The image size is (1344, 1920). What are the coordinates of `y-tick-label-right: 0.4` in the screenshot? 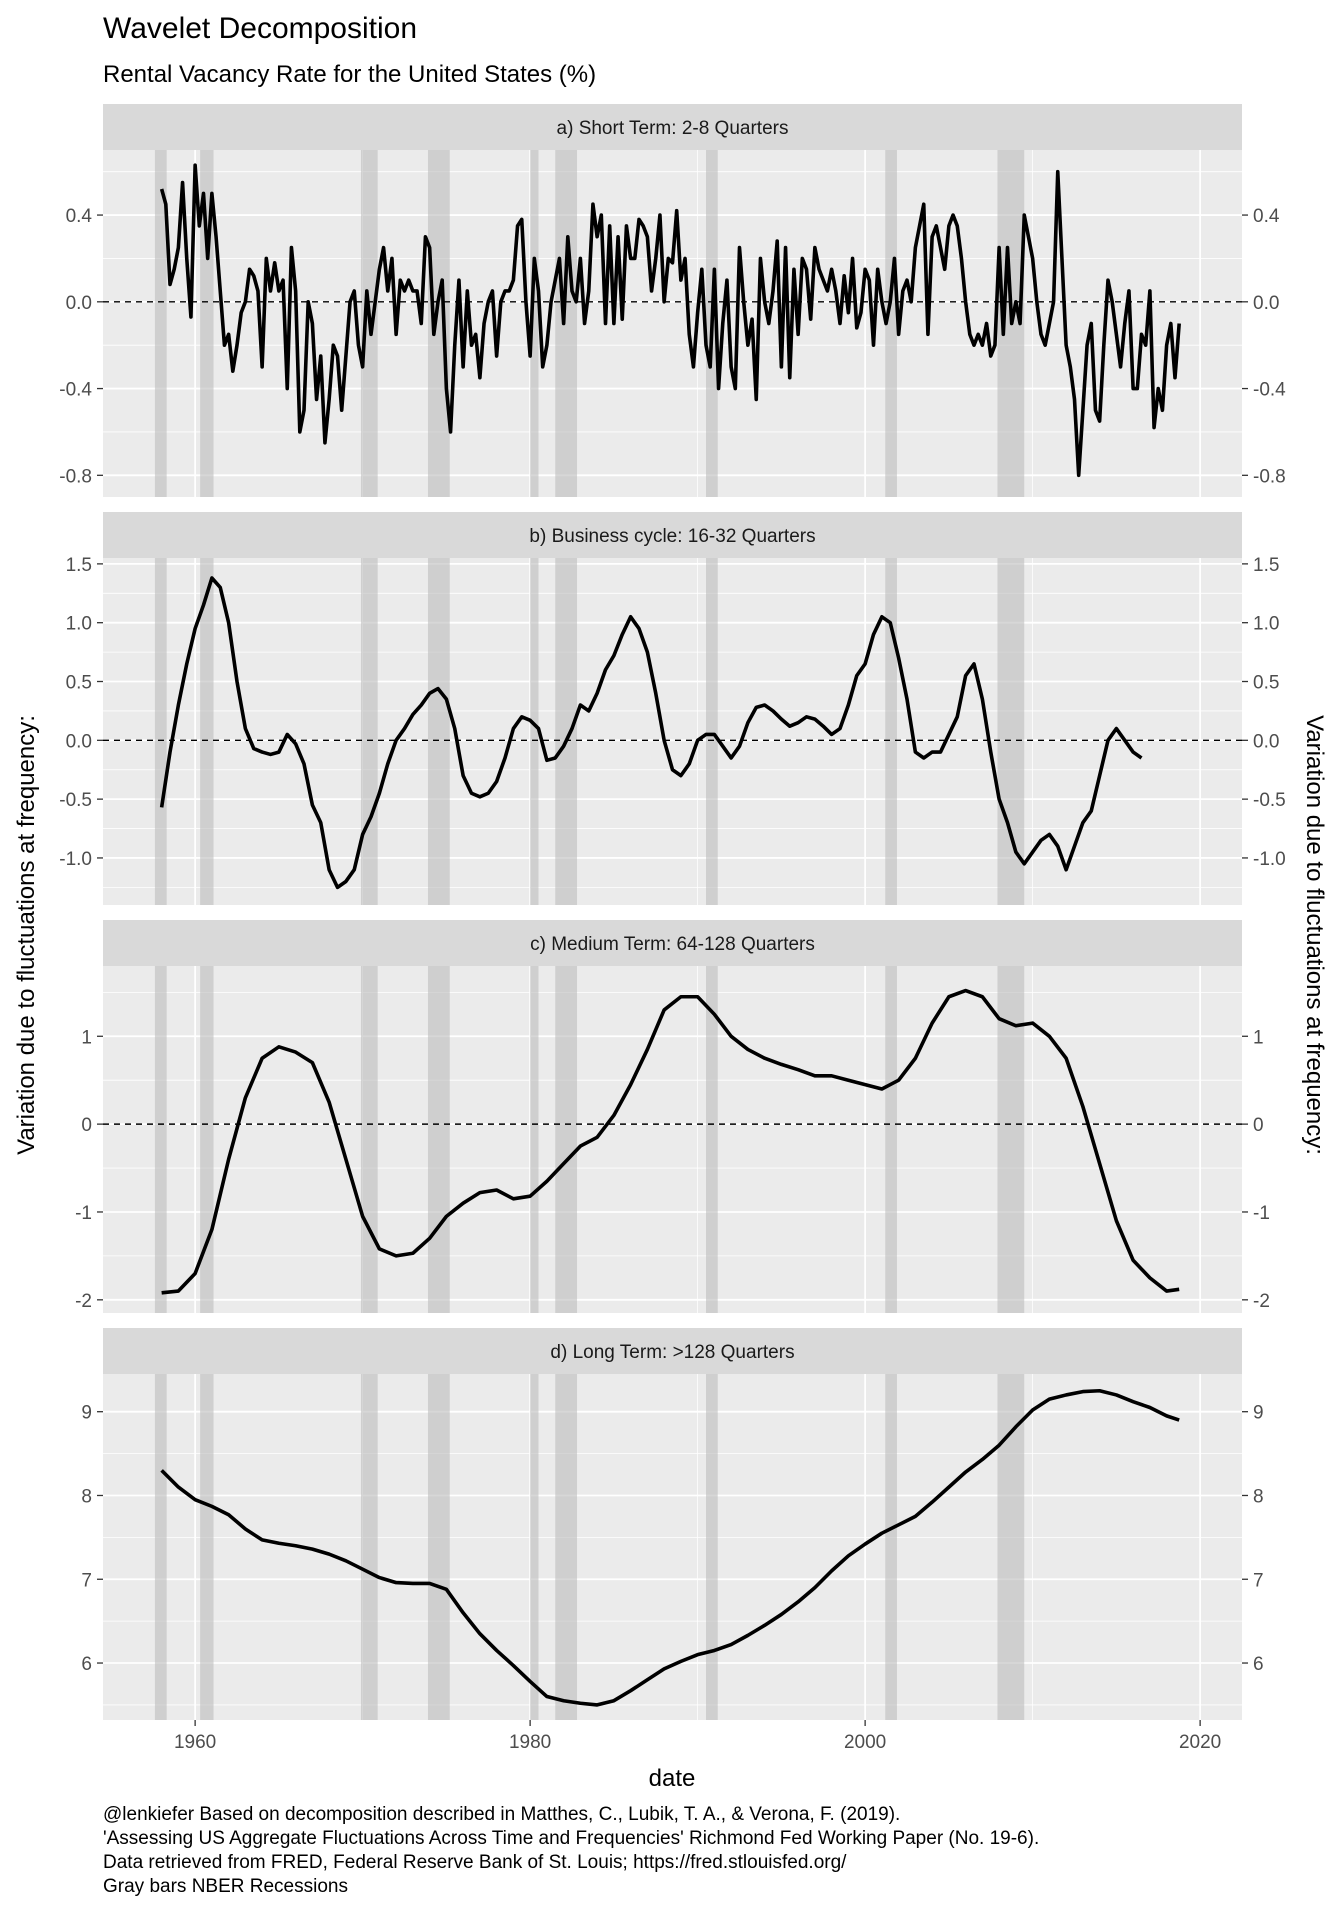 It's located at (1266, 216).